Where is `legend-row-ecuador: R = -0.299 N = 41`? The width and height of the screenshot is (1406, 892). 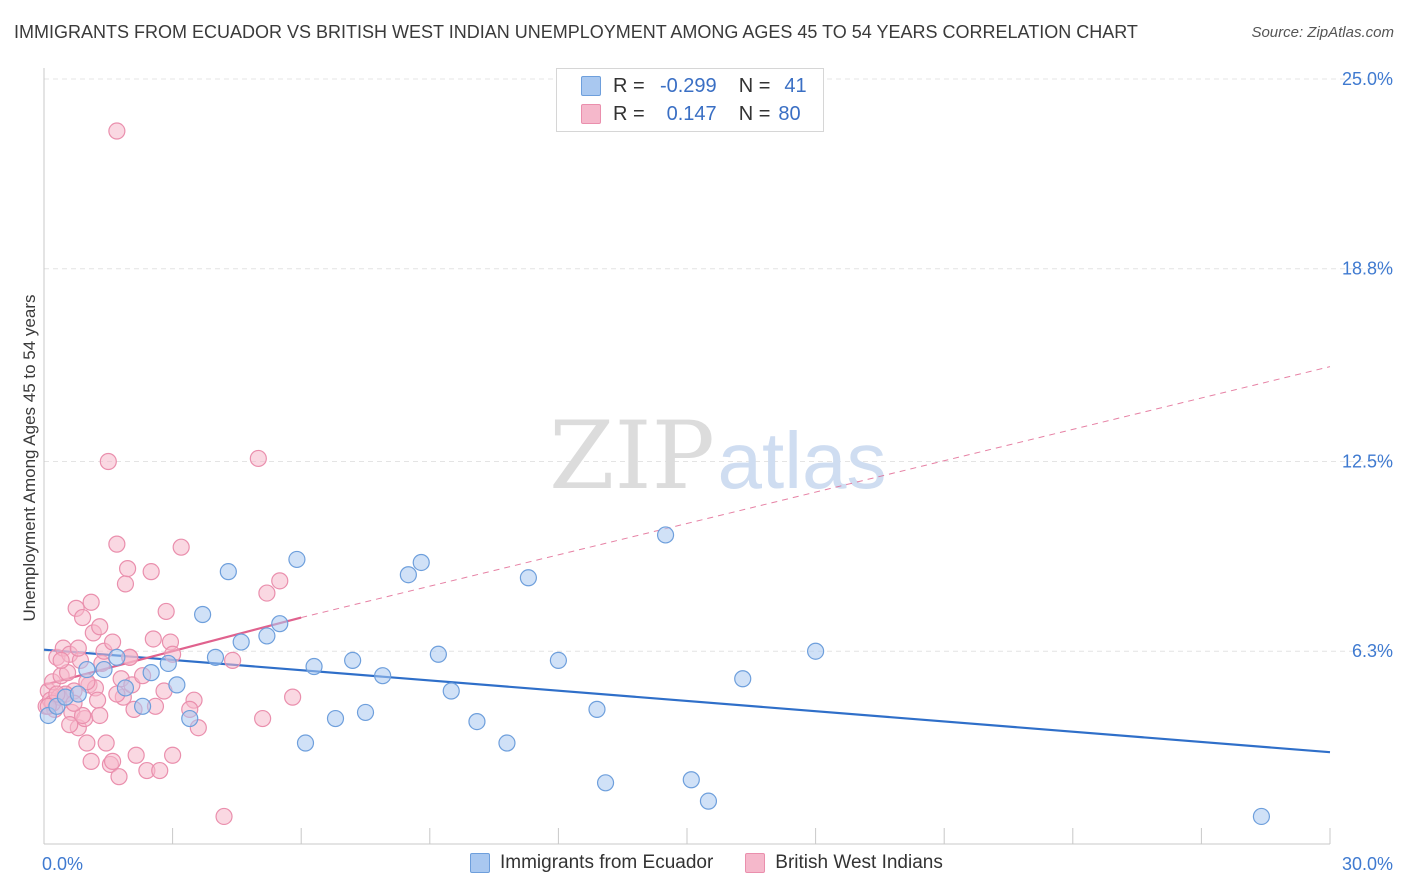
legend-row-ecuador: R = -0.299 N = 41 is located at coordinates (694, 86).